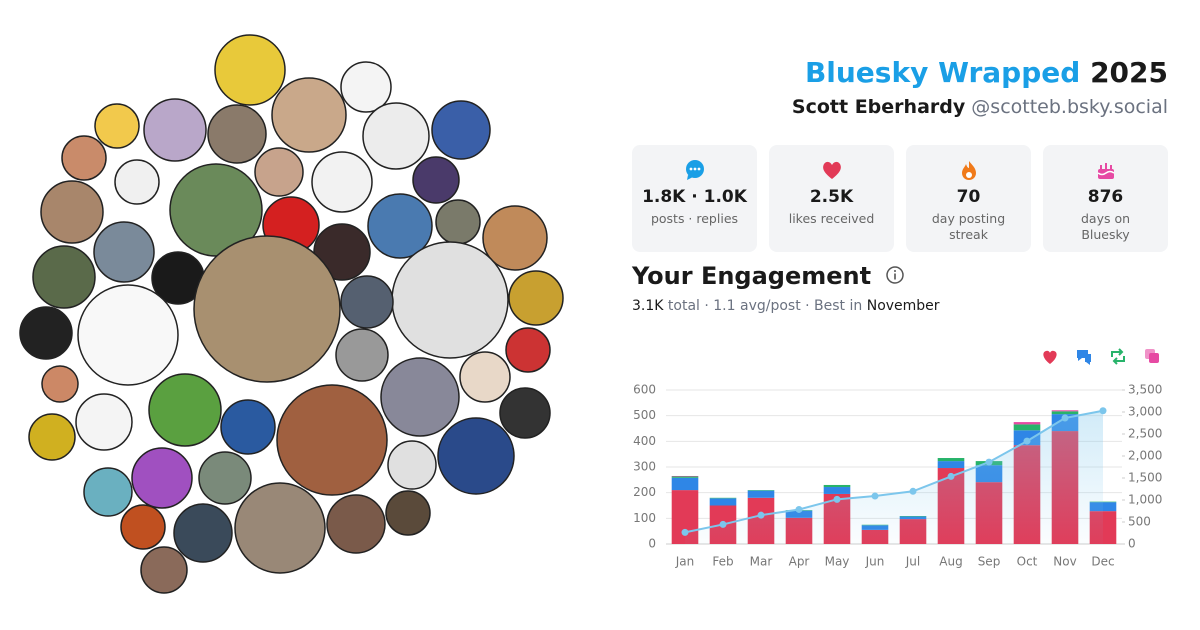  I want to click on x-tick-label: Feb, so click(722, 562).